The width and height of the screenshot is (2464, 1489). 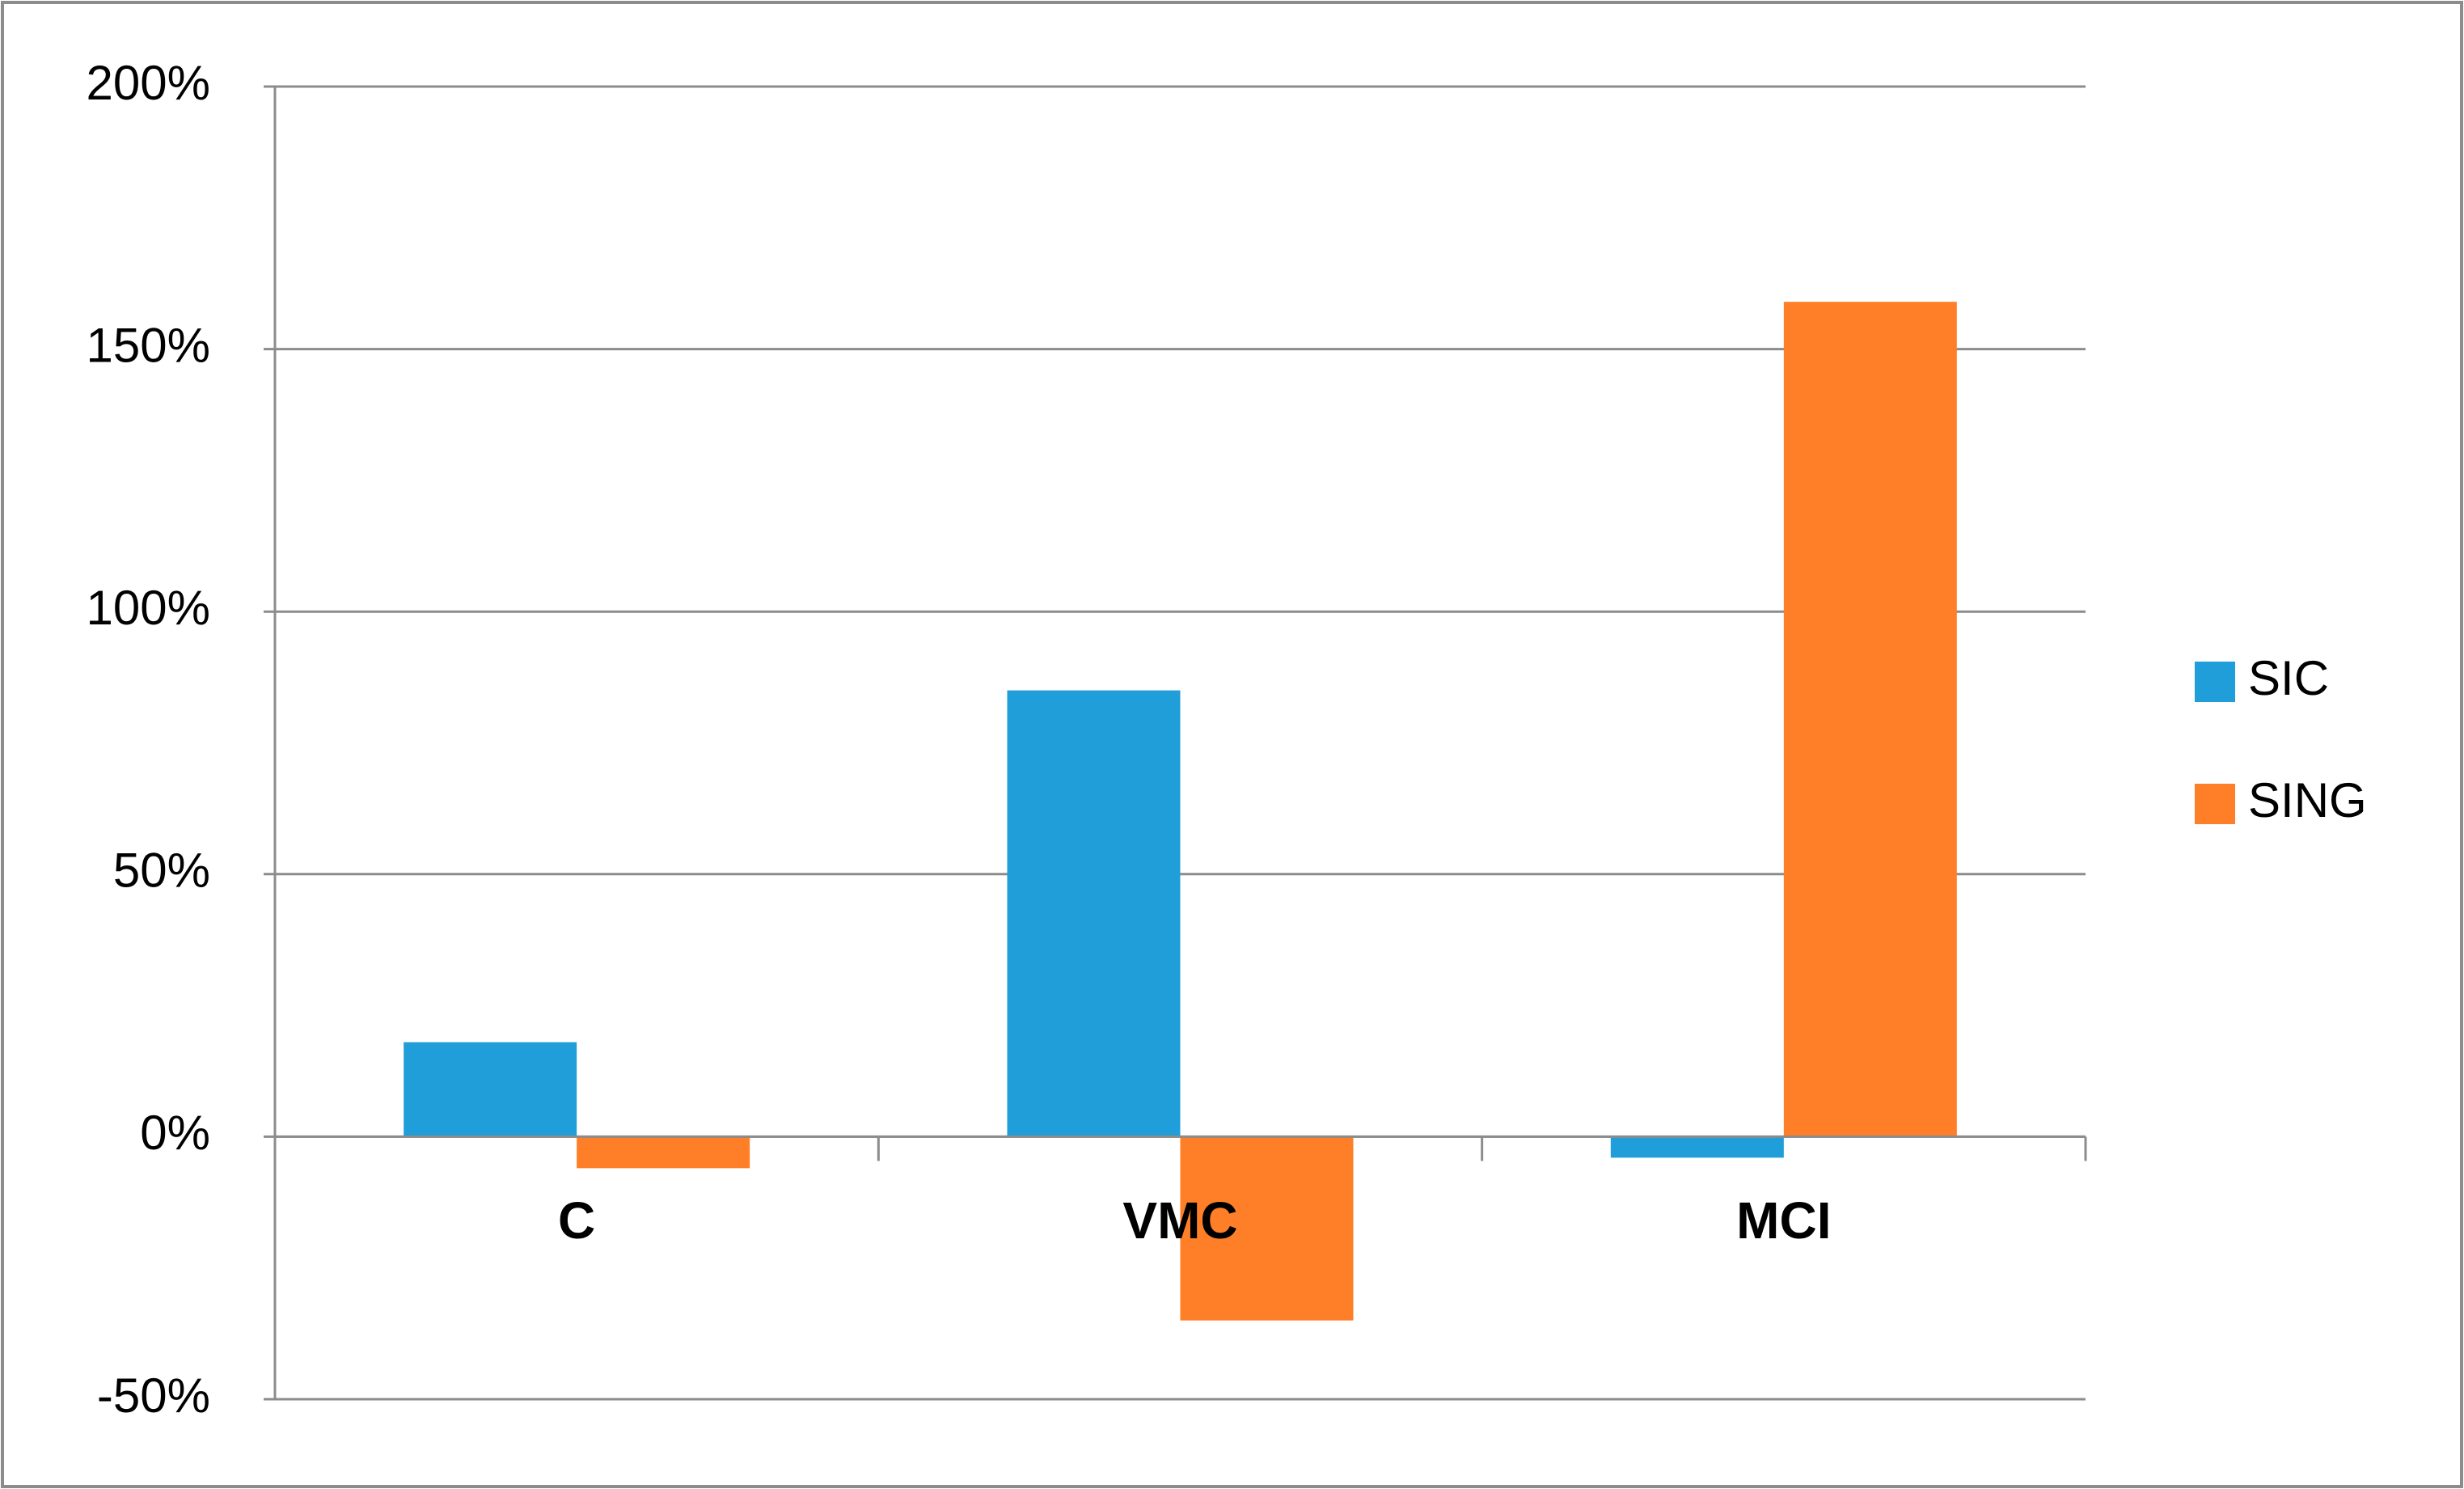 I want to click on y-tick-label: 100%, so click(x=148, y=608).